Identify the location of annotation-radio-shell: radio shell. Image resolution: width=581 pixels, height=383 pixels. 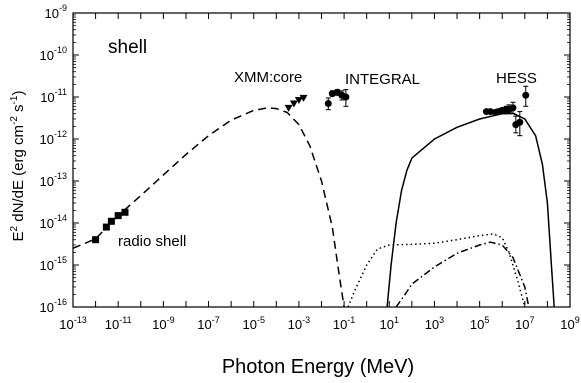
(152, 241).